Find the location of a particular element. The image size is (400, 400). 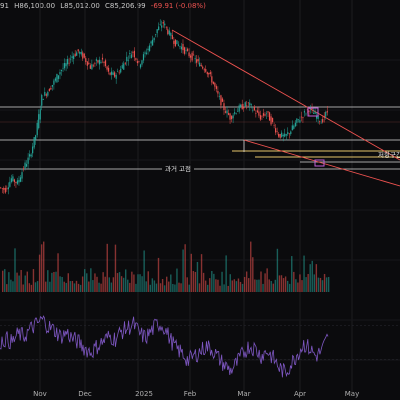

annotation-right-label: 저항구간 is located at coordinates (389, 154).